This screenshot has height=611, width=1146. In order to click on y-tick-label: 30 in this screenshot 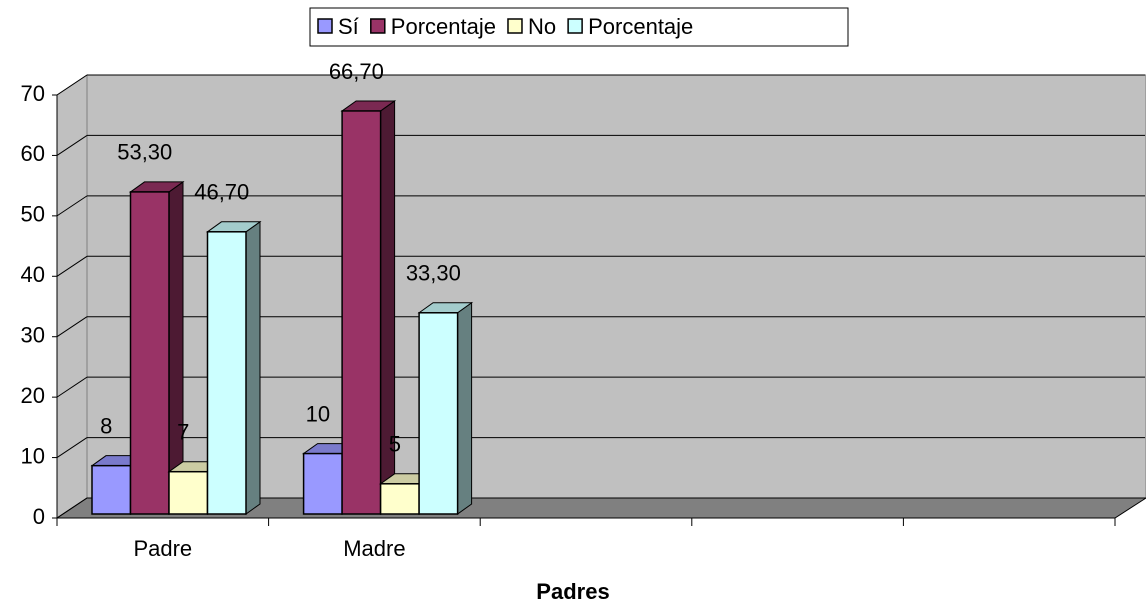, I will do `click(33, 335)`.